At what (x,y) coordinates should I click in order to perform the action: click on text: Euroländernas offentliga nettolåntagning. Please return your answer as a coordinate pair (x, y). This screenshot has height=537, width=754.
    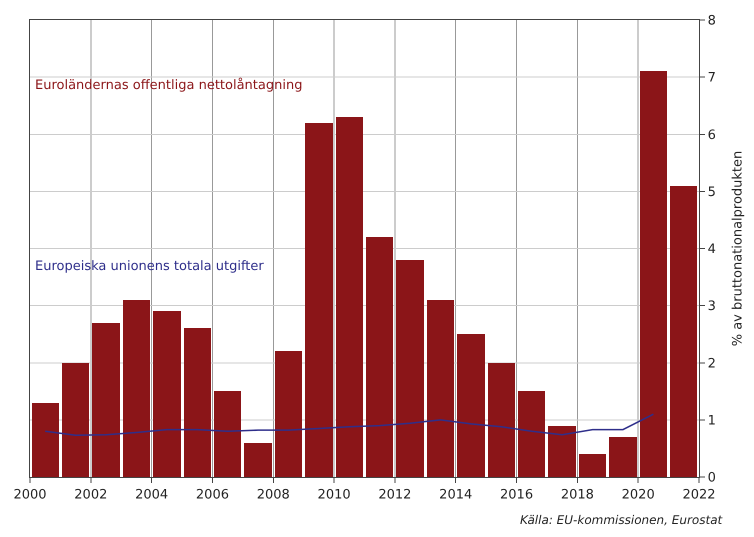
    Looking at the image, I should click on (168, 85).